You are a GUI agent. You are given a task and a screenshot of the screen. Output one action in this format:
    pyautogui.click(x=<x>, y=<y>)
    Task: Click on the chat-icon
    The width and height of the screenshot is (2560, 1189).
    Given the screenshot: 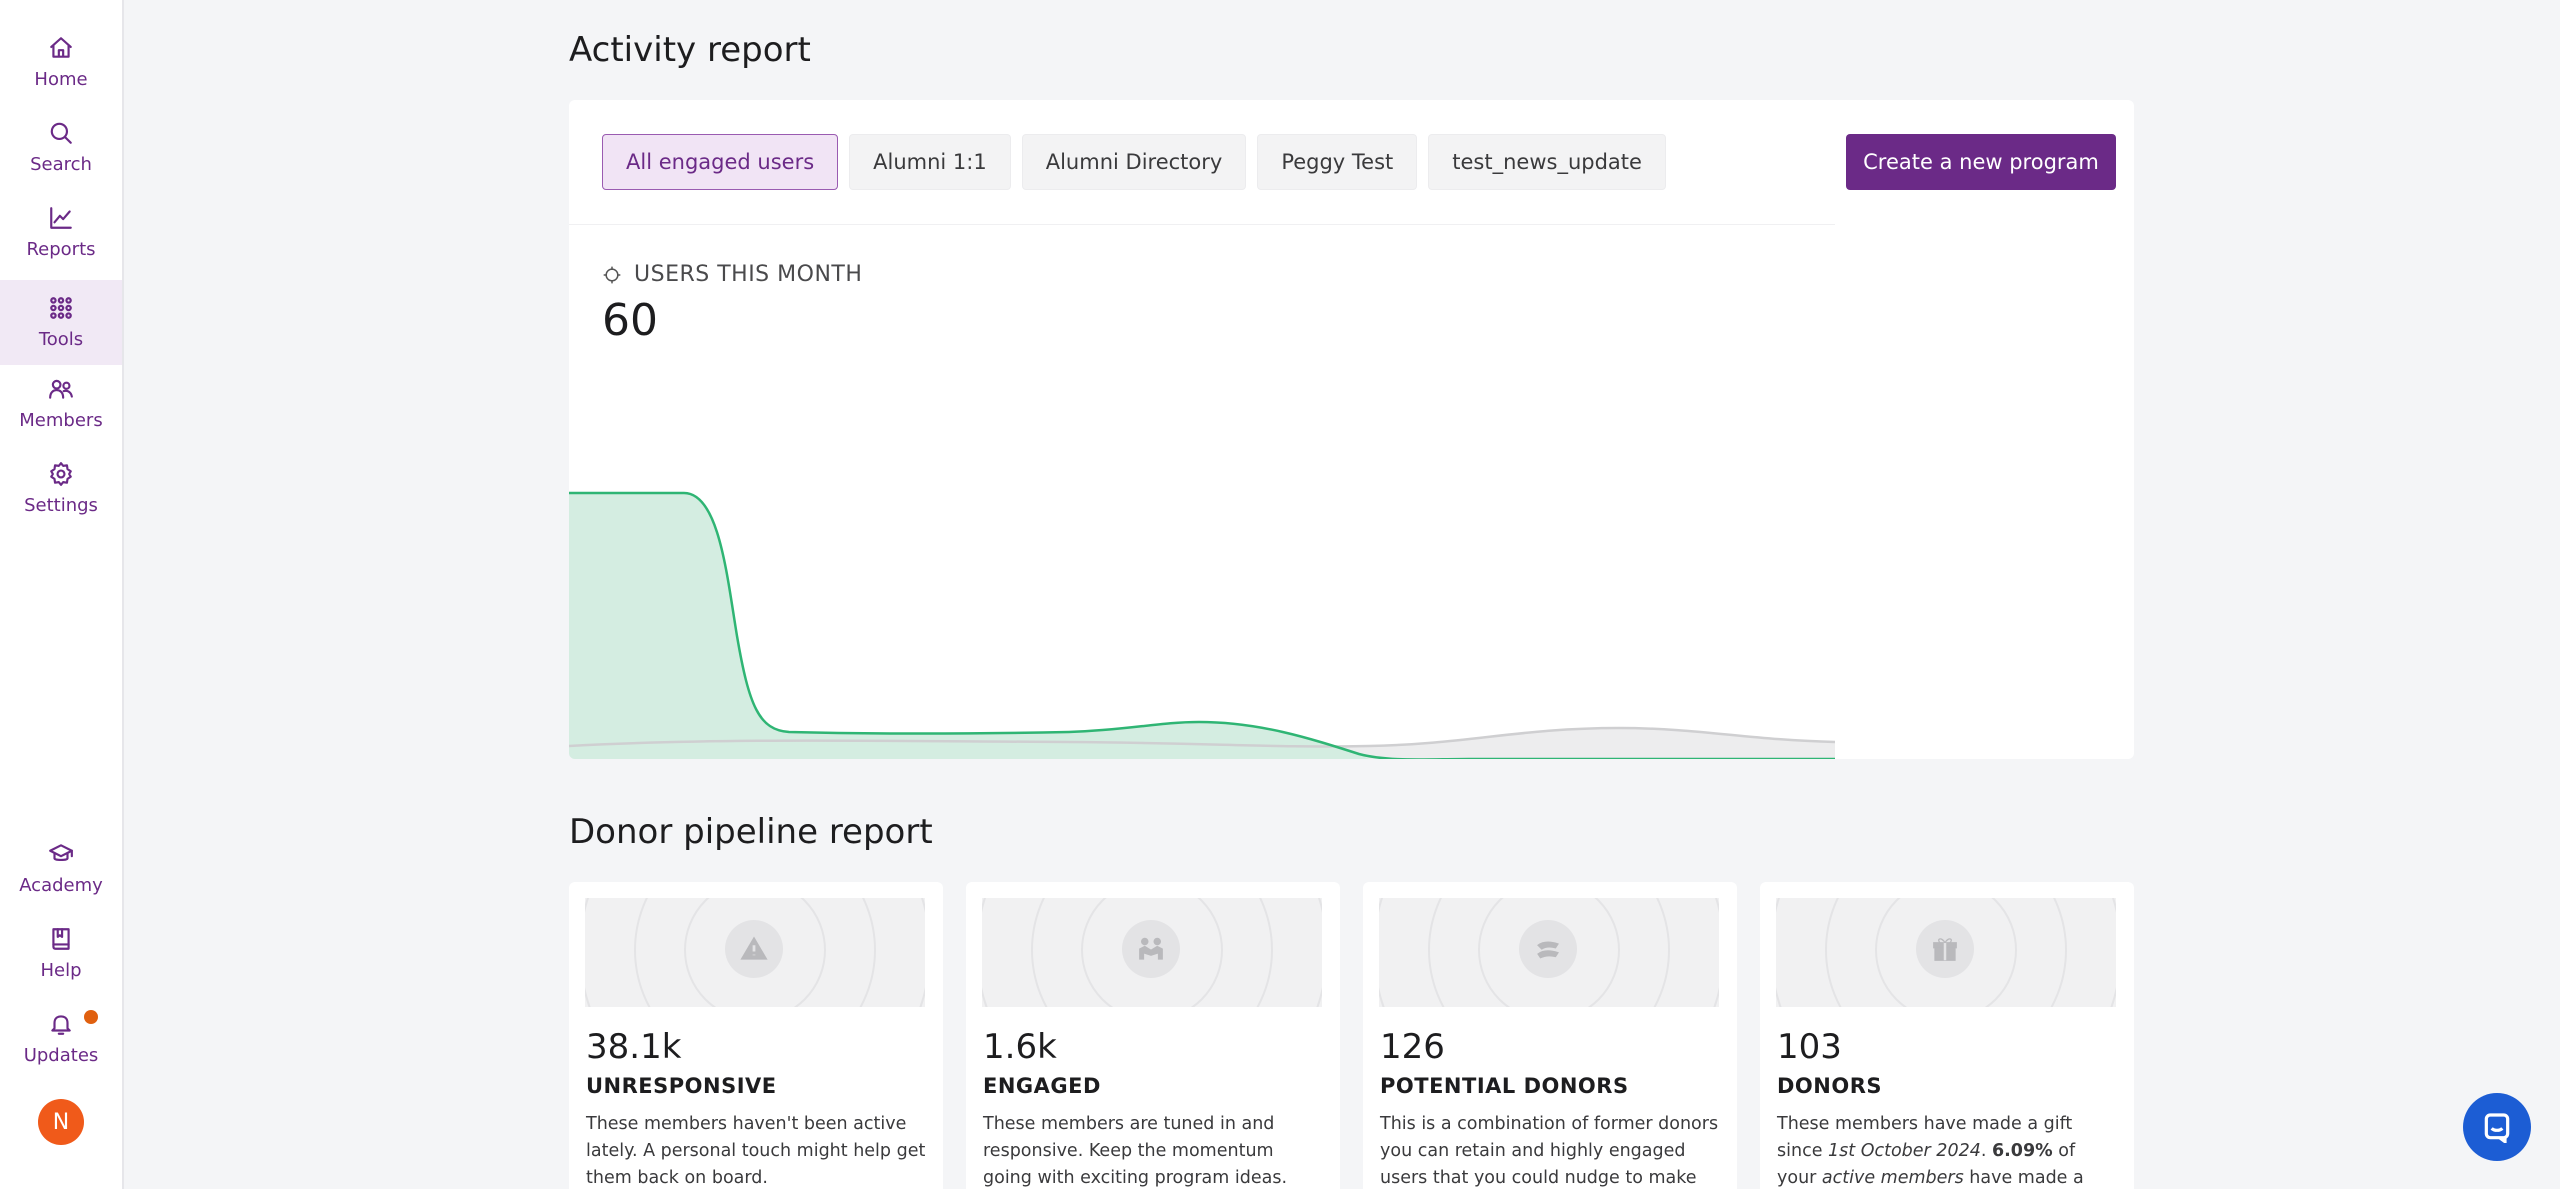 What is the action you would take?
    pyautogui.click(x=2497, y=1128)
    